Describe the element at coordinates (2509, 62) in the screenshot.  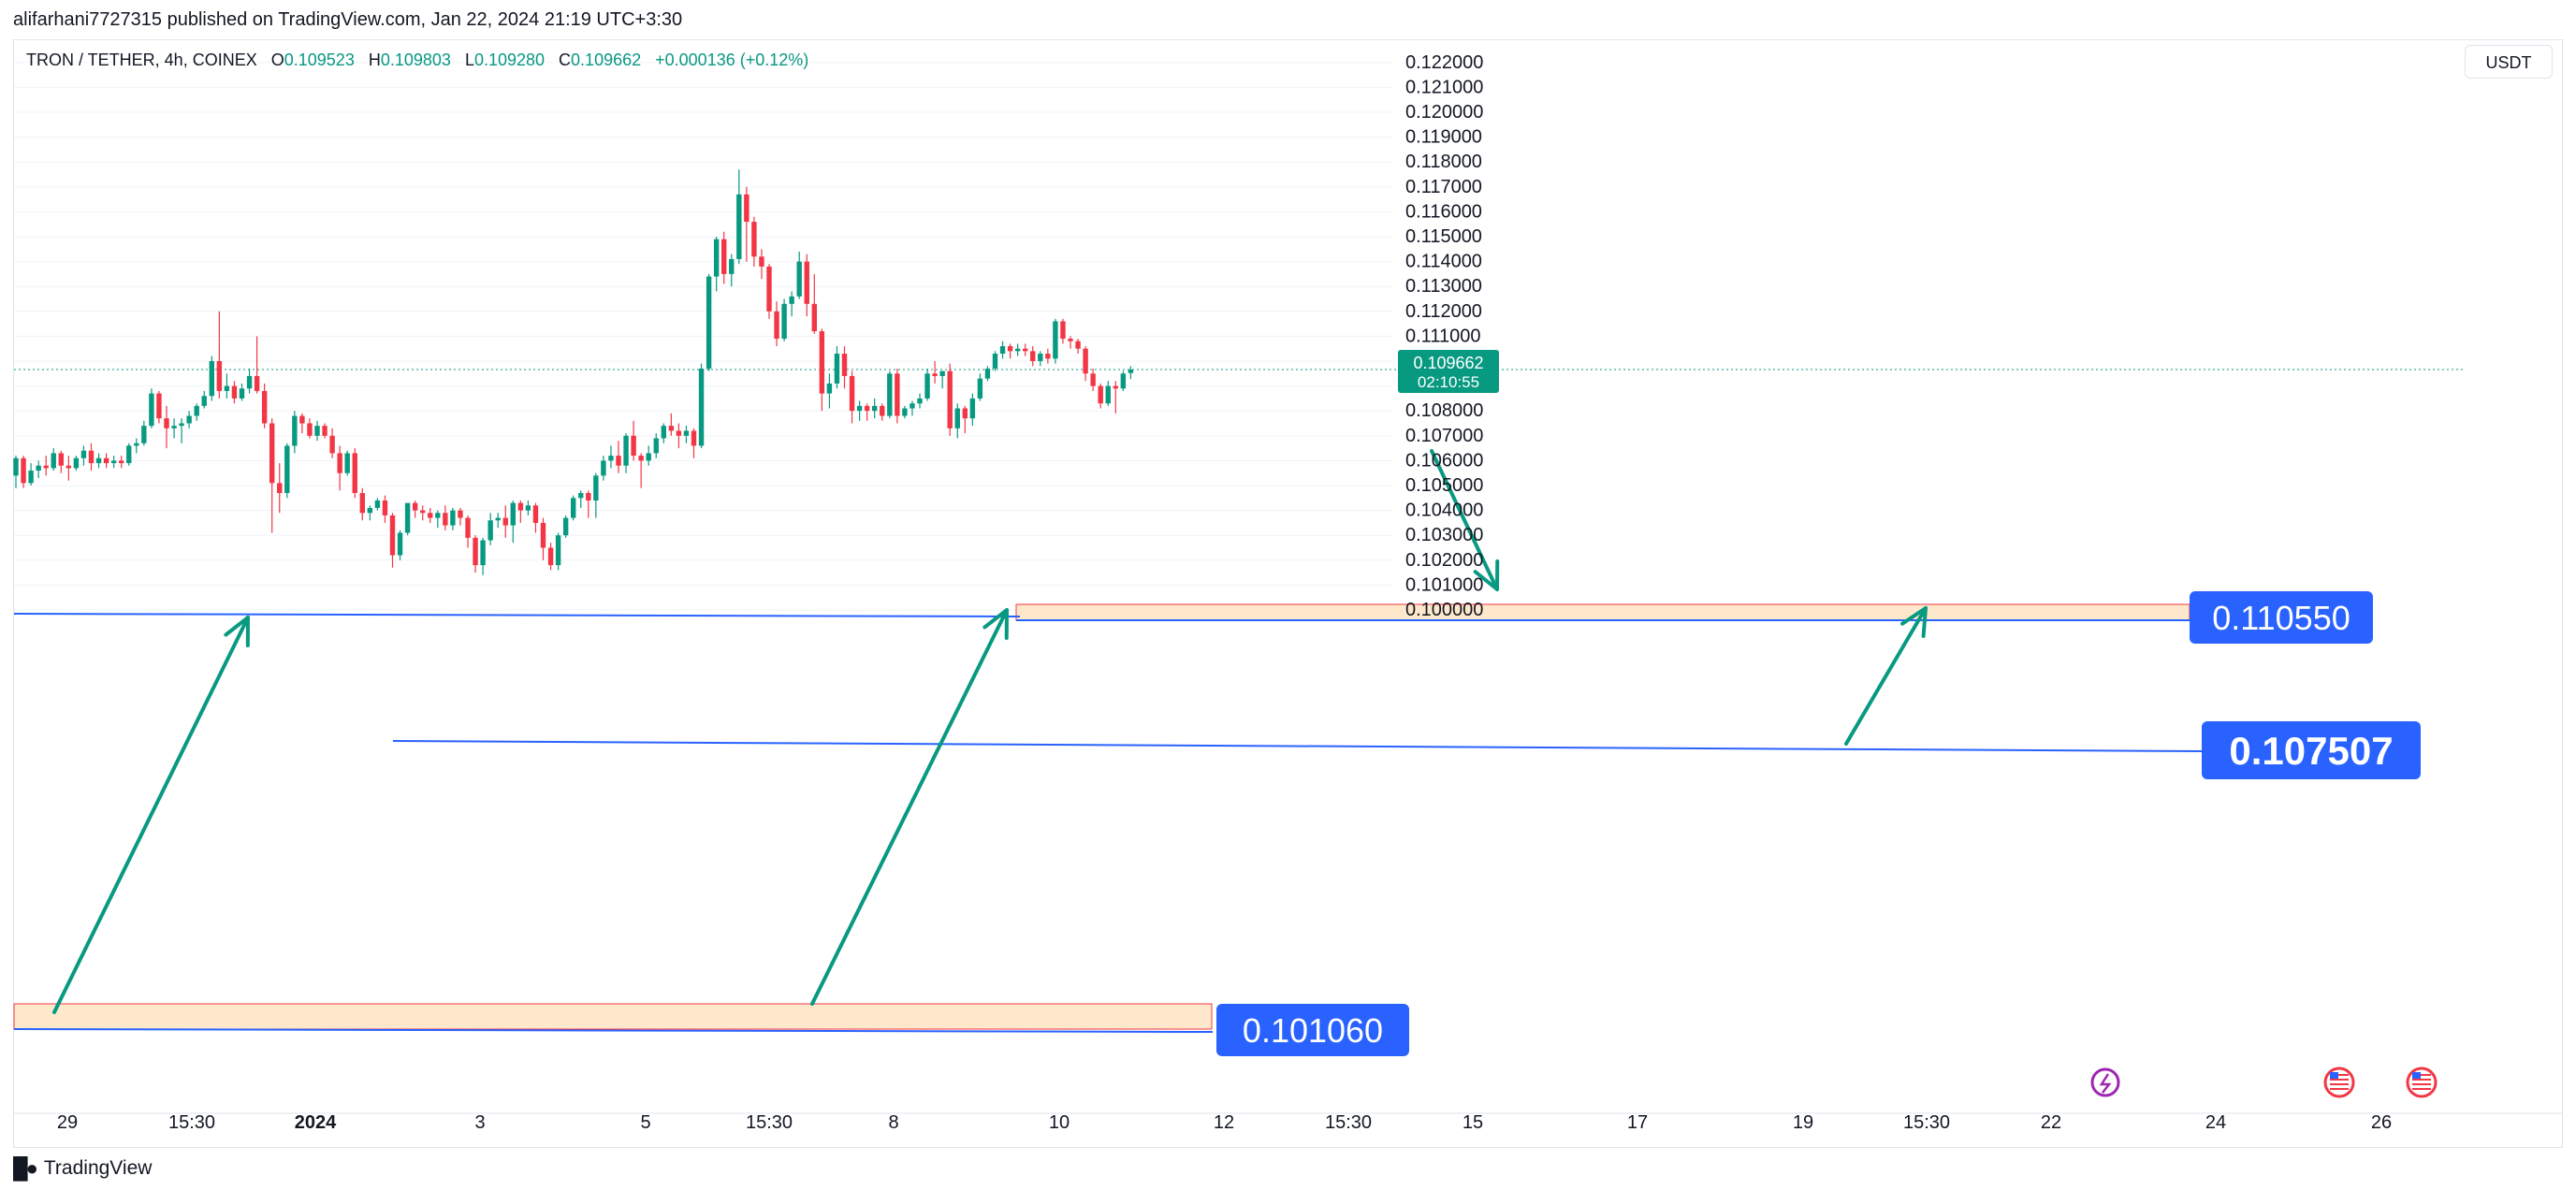
I see `currency-button: USDT` at that location.